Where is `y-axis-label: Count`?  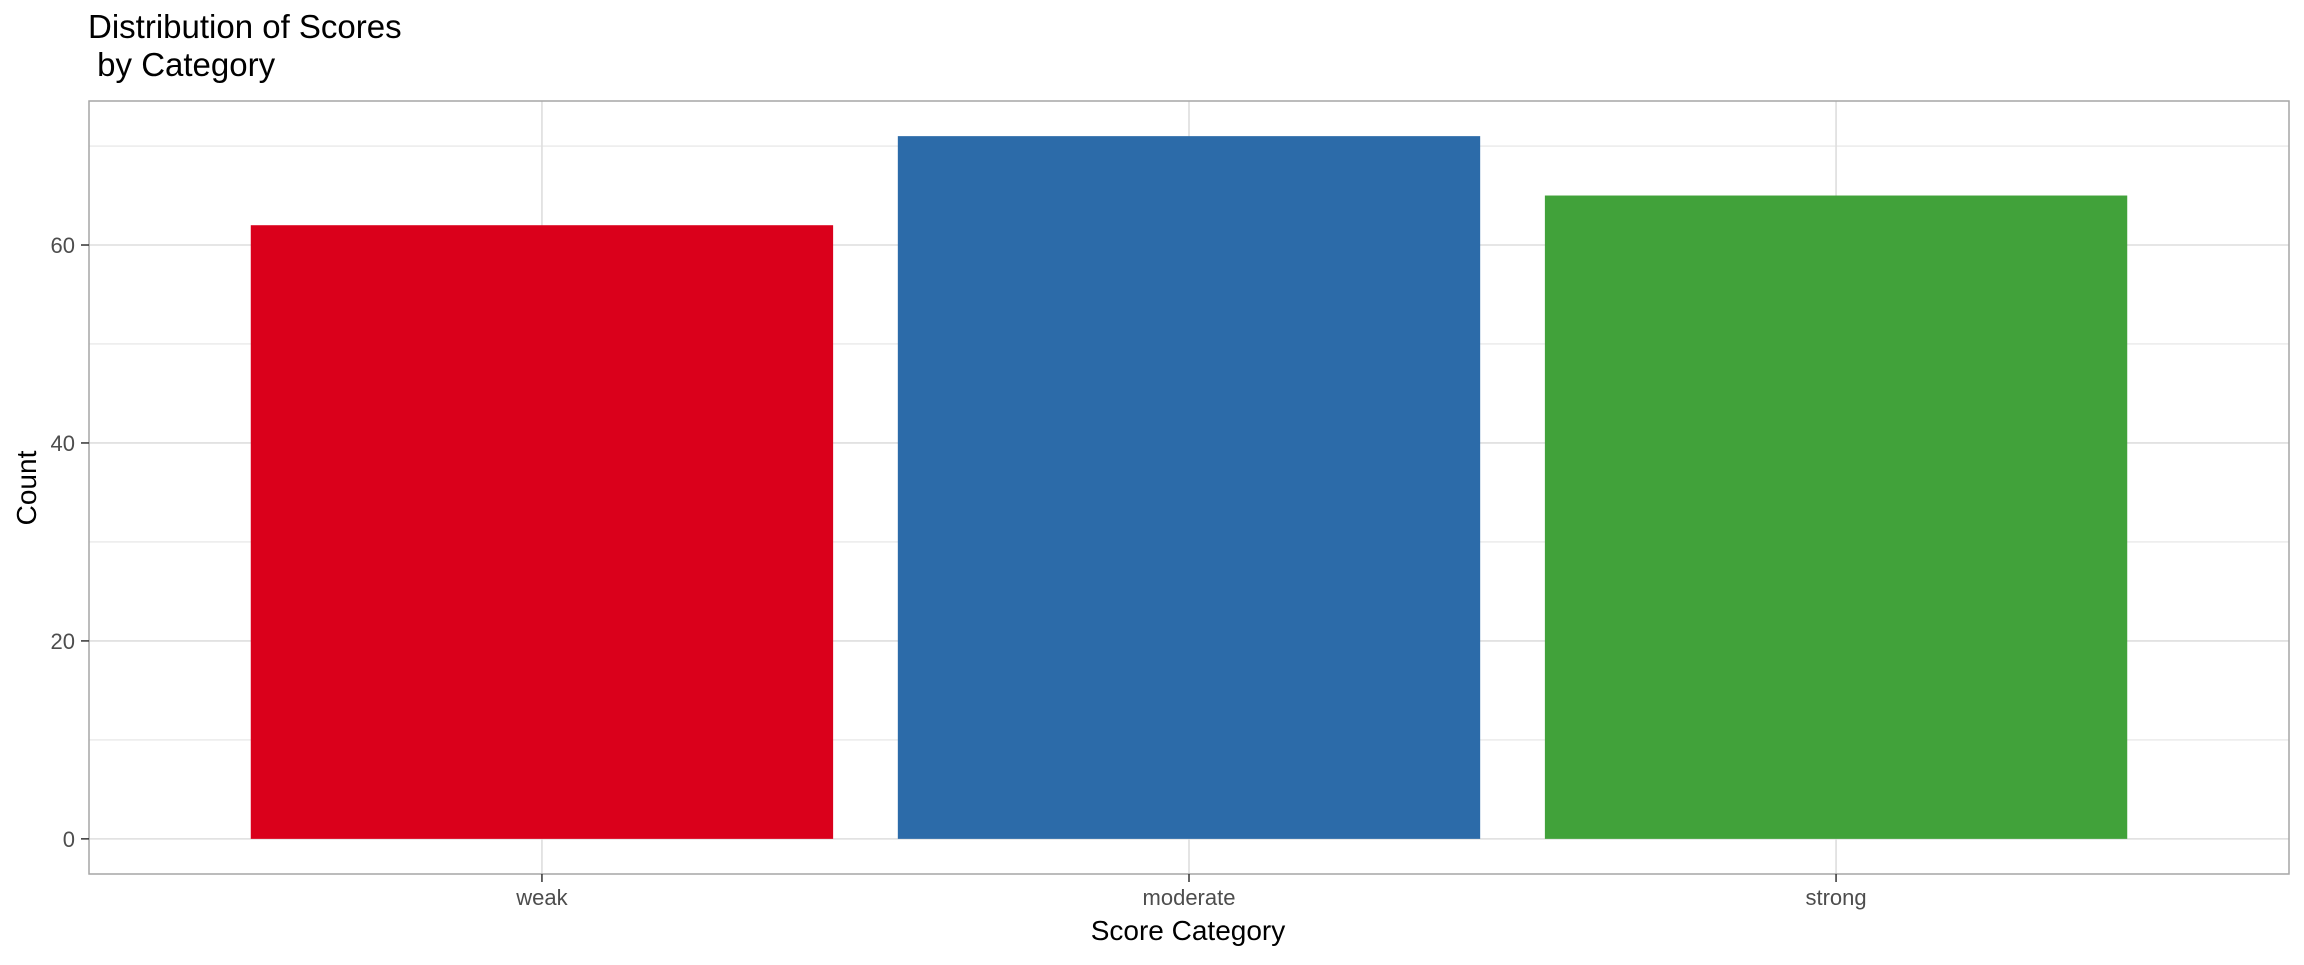 y-axis-label: Count is located at coordinates (26, 487).